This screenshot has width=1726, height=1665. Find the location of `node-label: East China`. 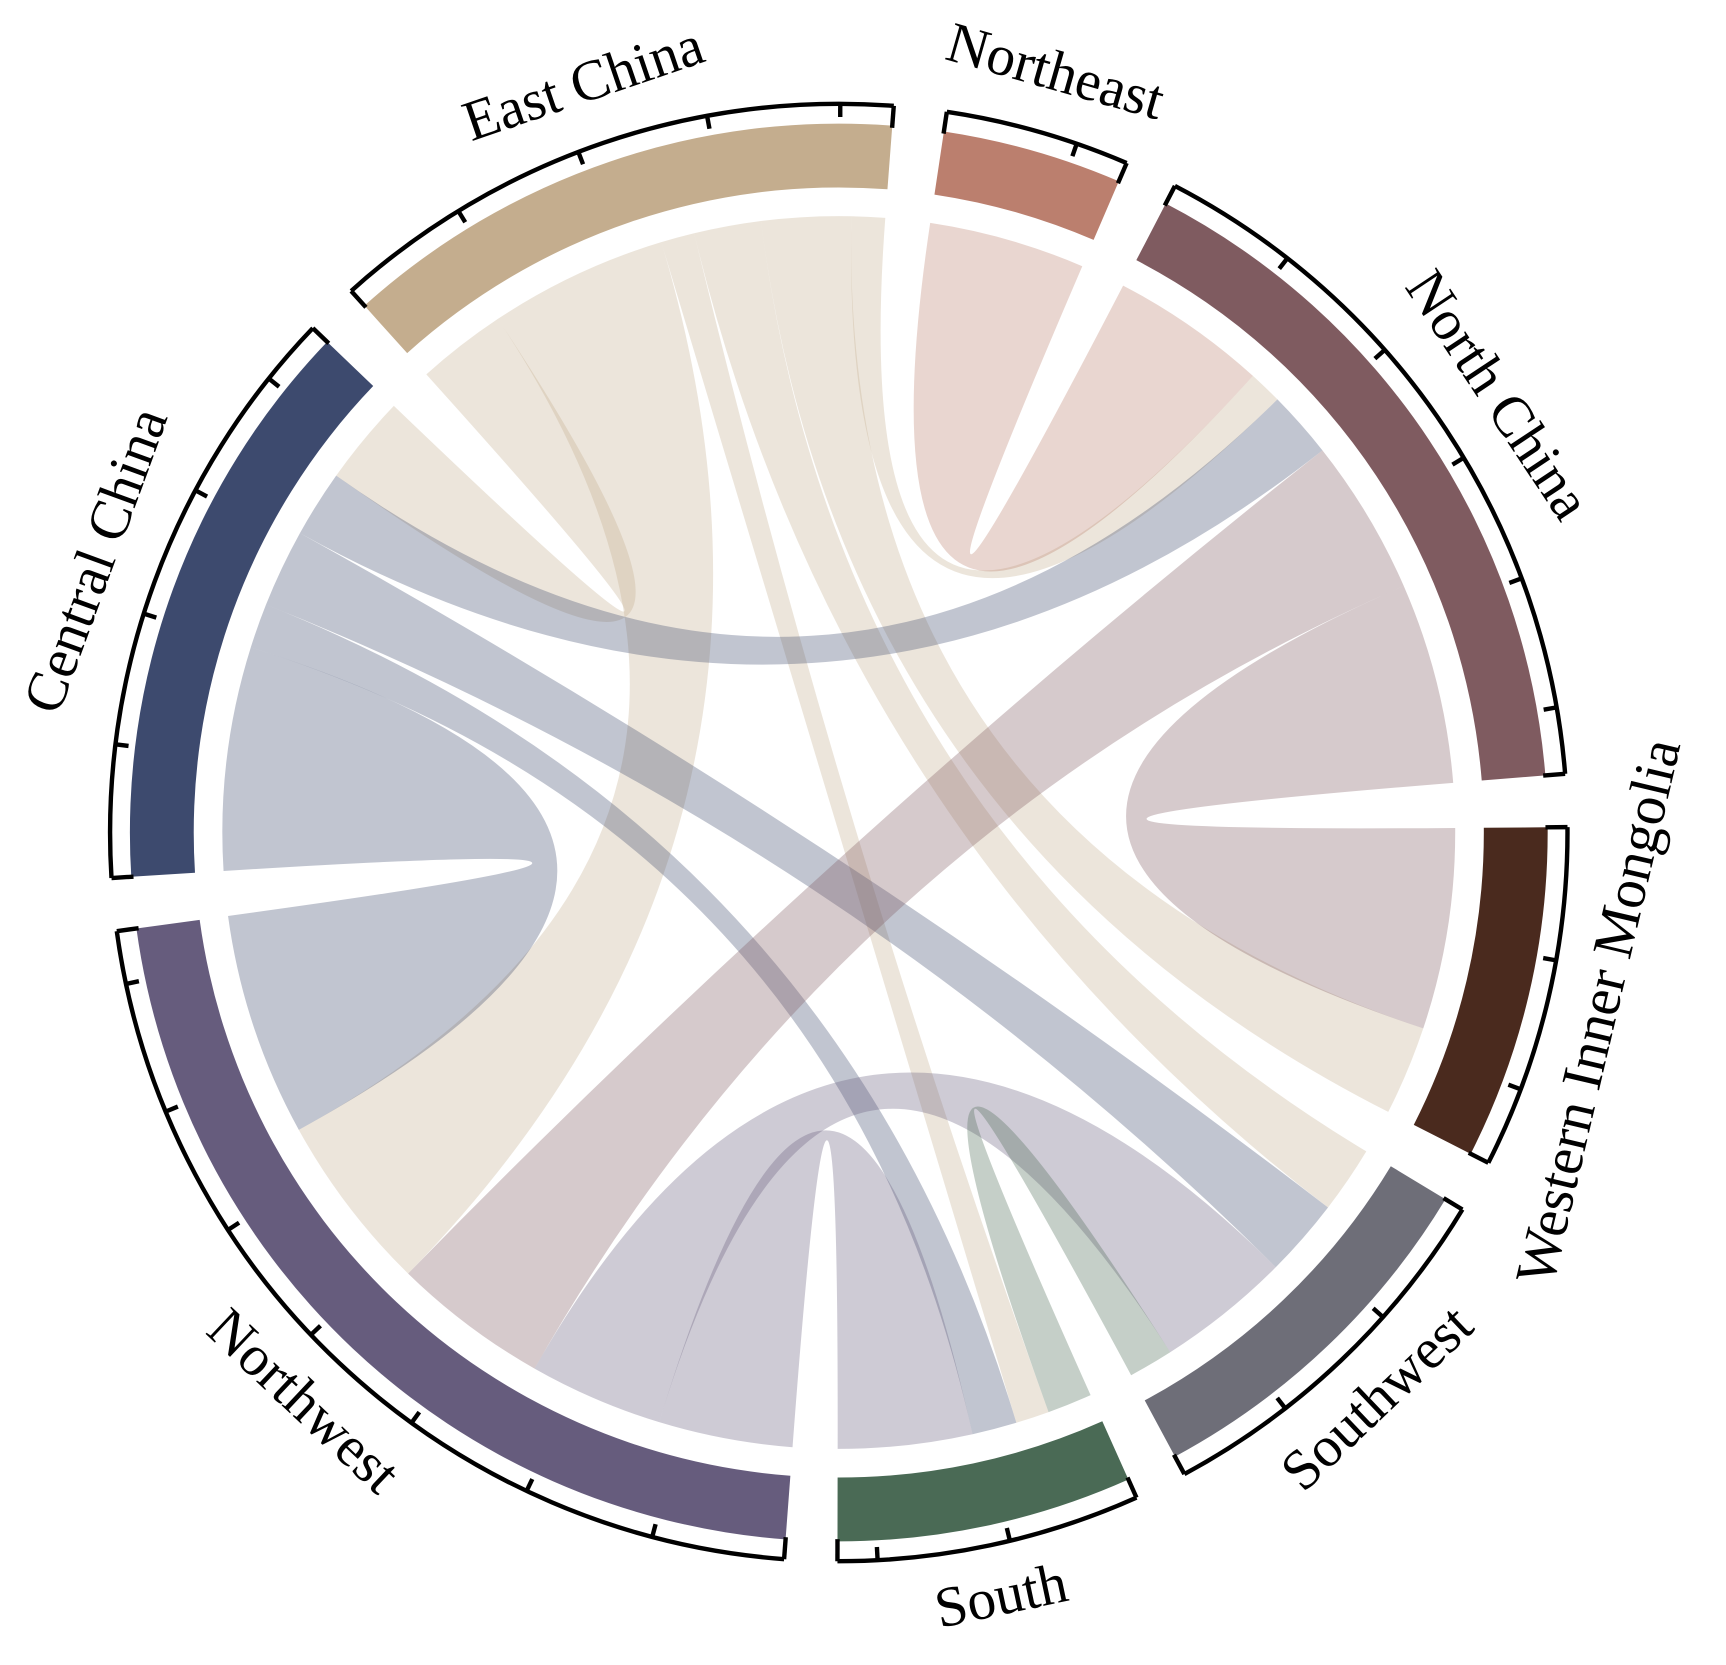

node-label: East China is located at coordinates (583, 83).